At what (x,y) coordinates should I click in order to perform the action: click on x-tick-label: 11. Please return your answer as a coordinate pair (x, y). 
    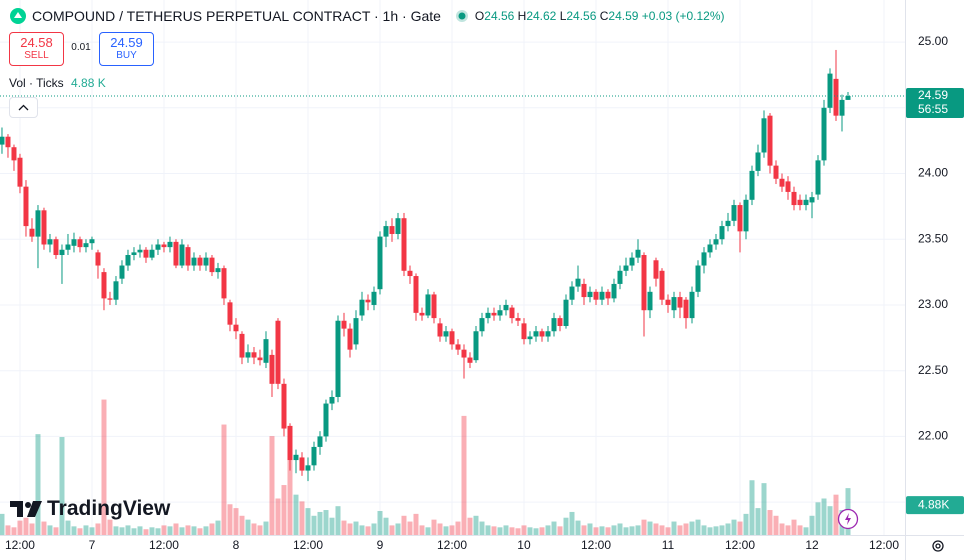
    Looking at the image, I should click on (668, 545).